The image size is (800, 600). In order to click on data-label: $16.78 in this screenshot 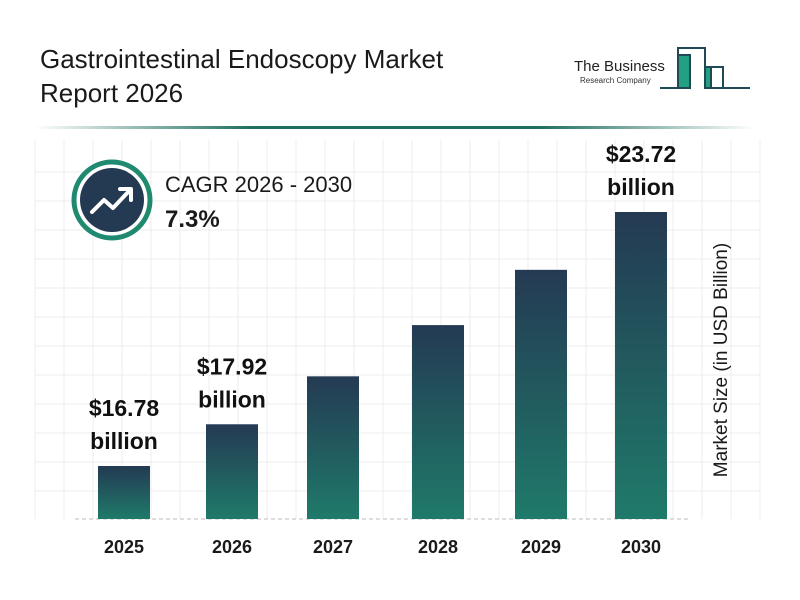, I will do `click(124, 408)`.